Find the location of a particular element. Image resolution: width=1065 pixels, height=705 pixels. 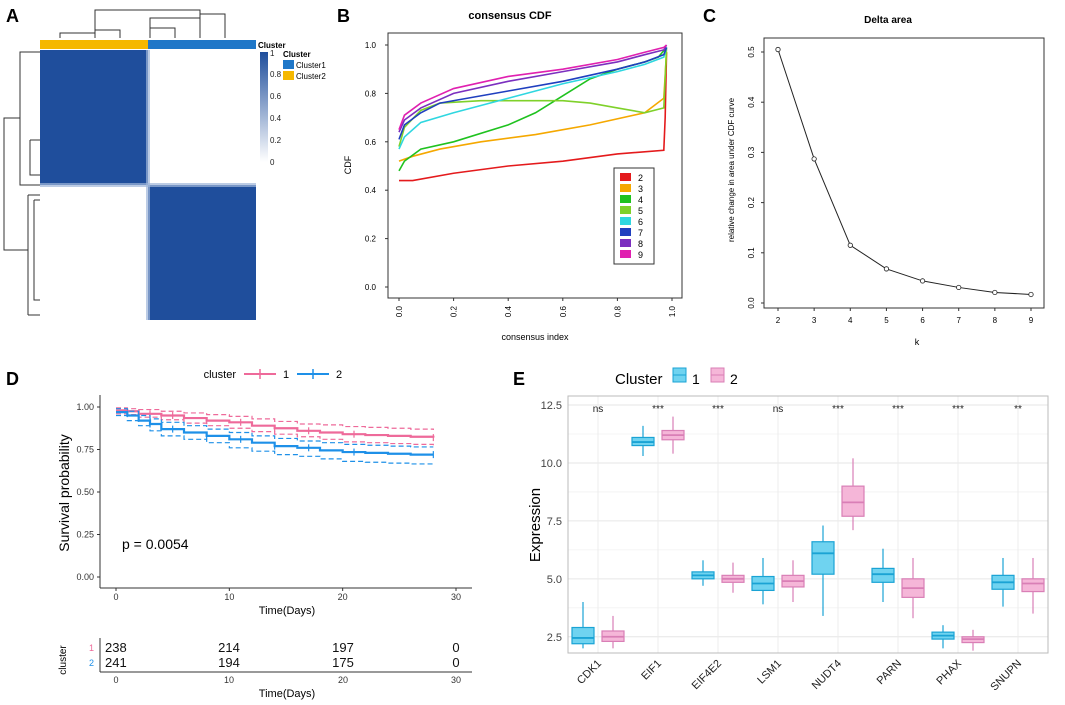

cdf-line-k2 is located at coordinates (533, 117).